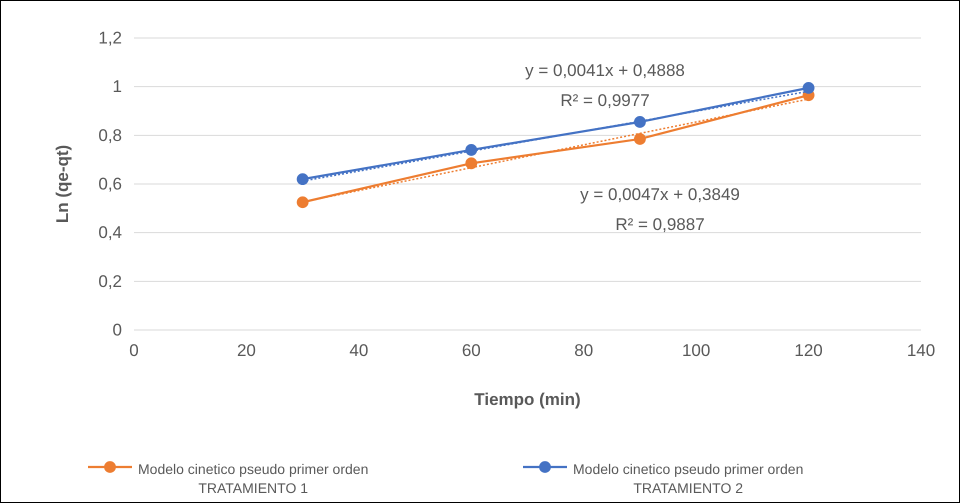 This screenshot has height=503, width=960. What do you see at coordinates (117, 86) in the screenshot?
I see `y-tick-label: 1` at bounding box center [117, 86].